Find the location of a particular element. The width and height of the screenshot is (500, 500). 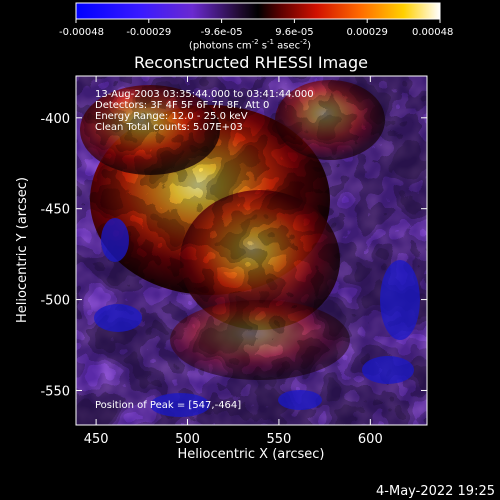

x-axis-label: Heliocentric X (arcsec) is located at coordinates (251, 454).